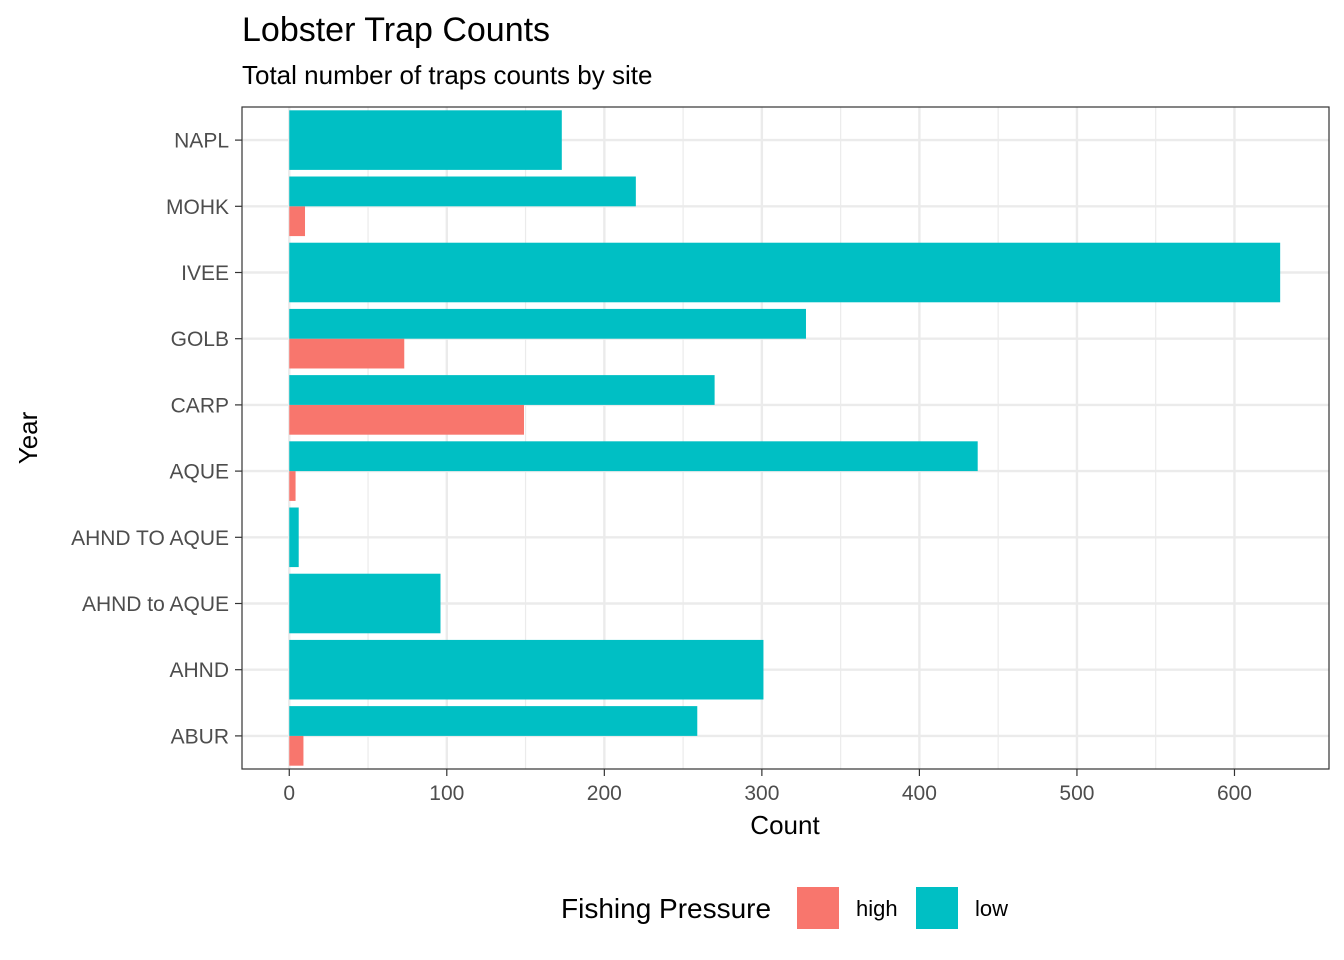  I want to click on chart-title: Lobster Trap Counts, so click(396, 30).